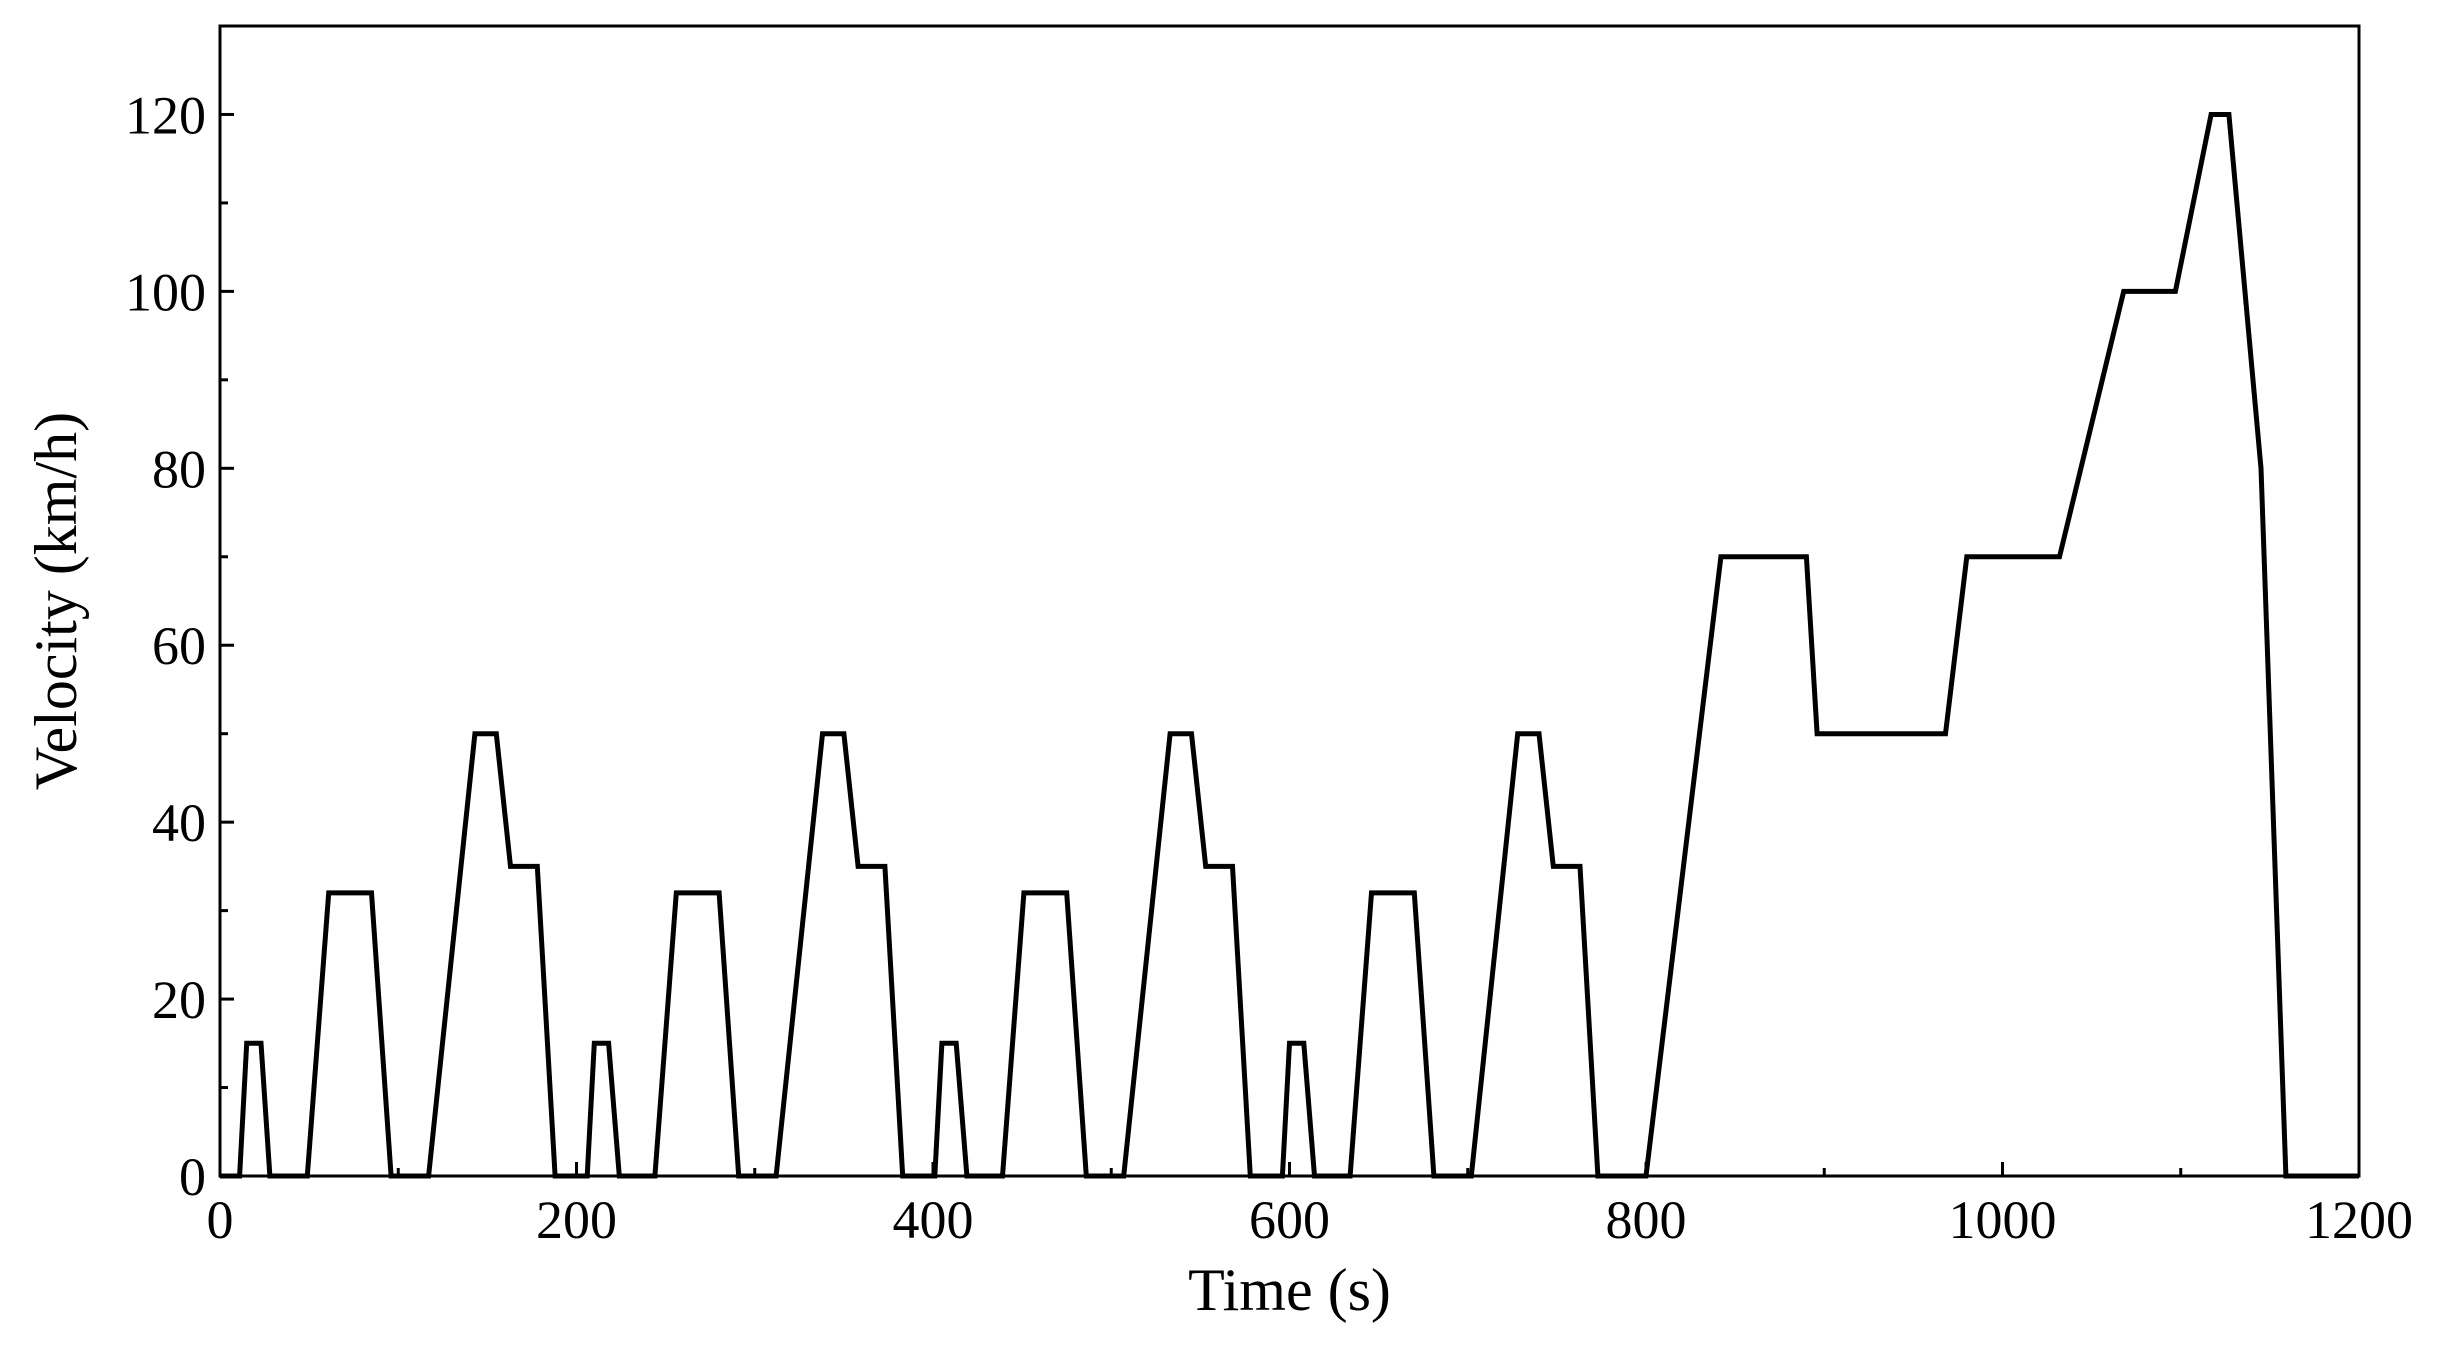 Image resolution: width=2444 pixels, height=1354 pixels. What do you see at coordinates (192, 1177) in the screenshot?
I see `y-tick-label: 0` at bounding box center [192, 1177].